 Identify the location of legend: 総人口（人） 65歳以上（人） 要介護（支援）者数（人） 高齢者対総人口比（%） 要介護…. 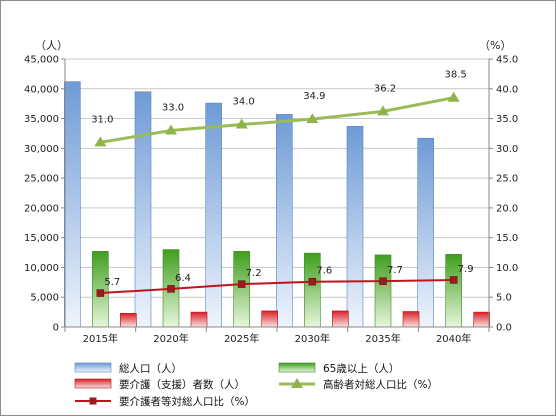
(256, 385).